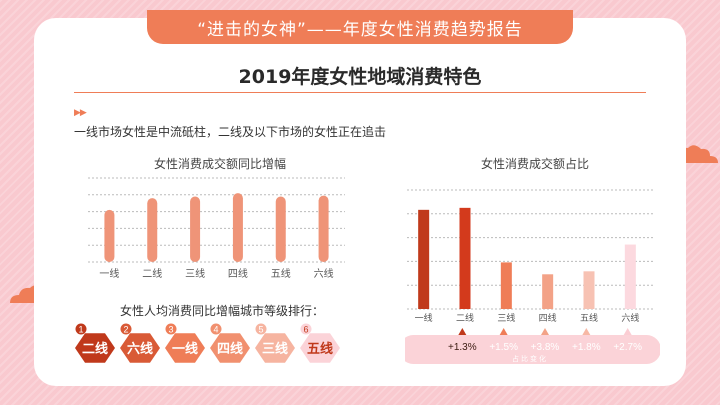 Image resolution: width=720 pixels, height=405 pixels. I want to click on left-chart-title: 女性消费成交额同比增幅, so click(219, 164).